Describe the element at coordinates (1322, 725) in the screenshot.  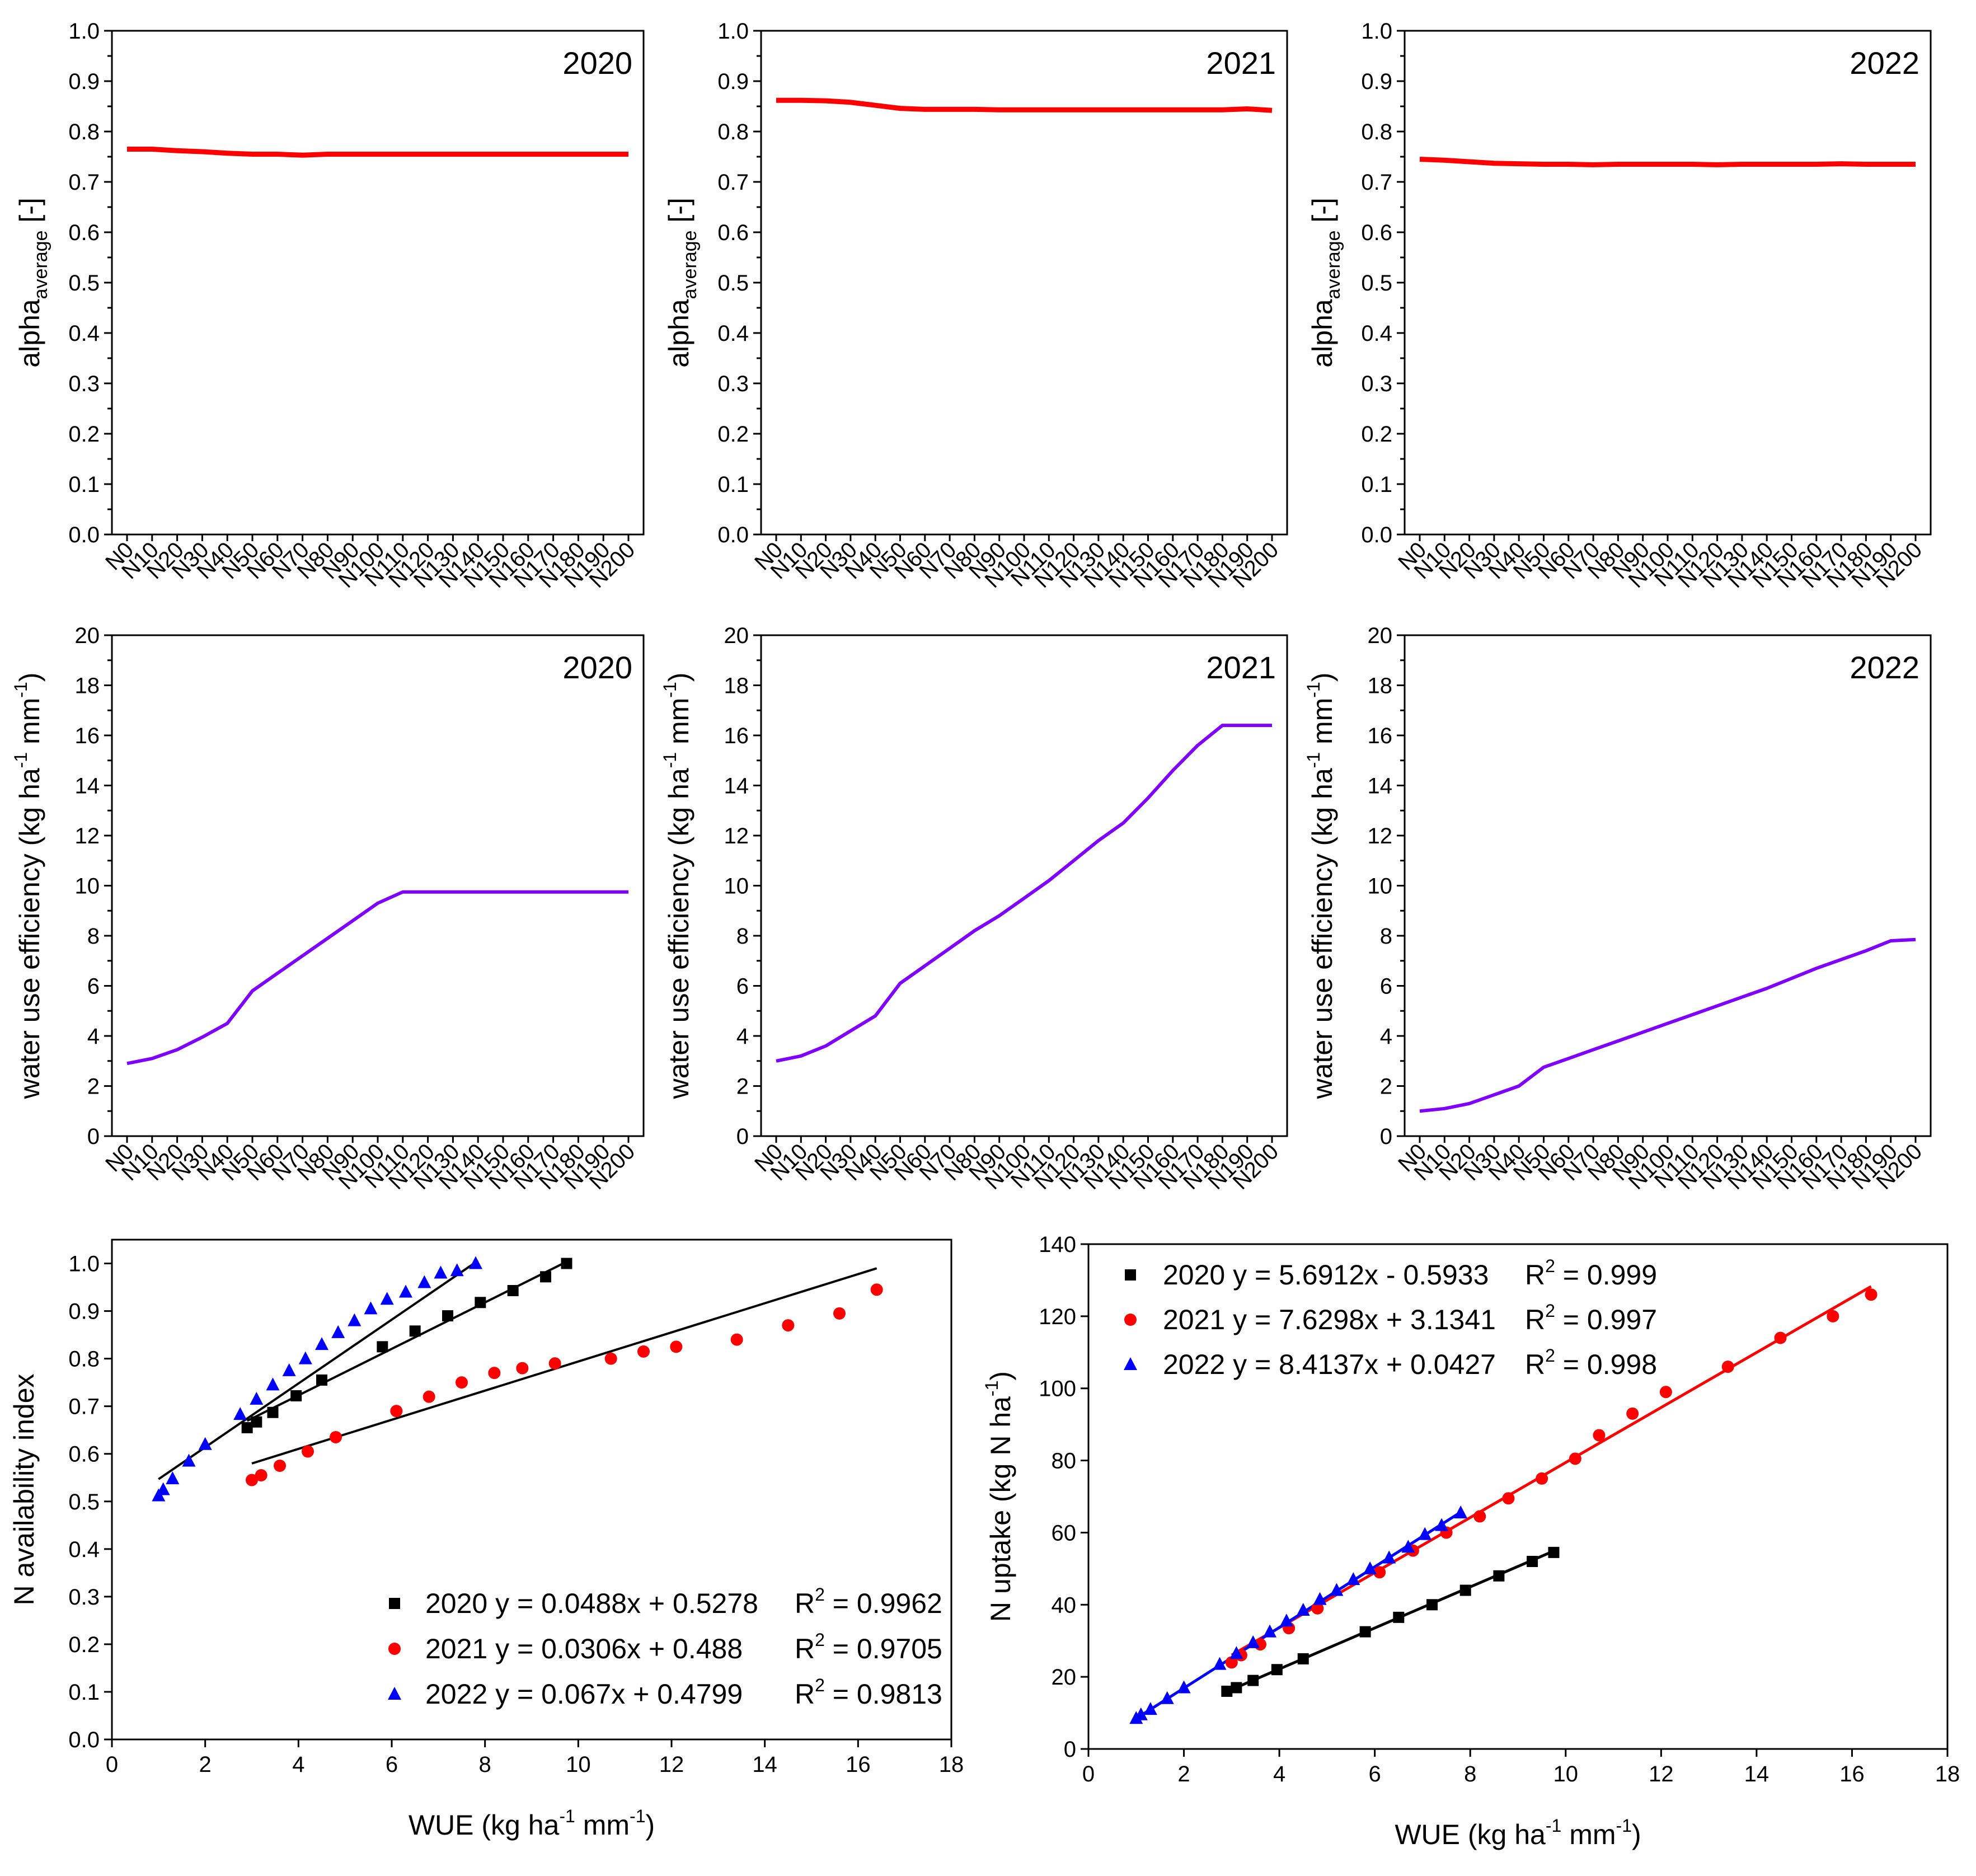
I see `y-label-mid: mm` at that location.